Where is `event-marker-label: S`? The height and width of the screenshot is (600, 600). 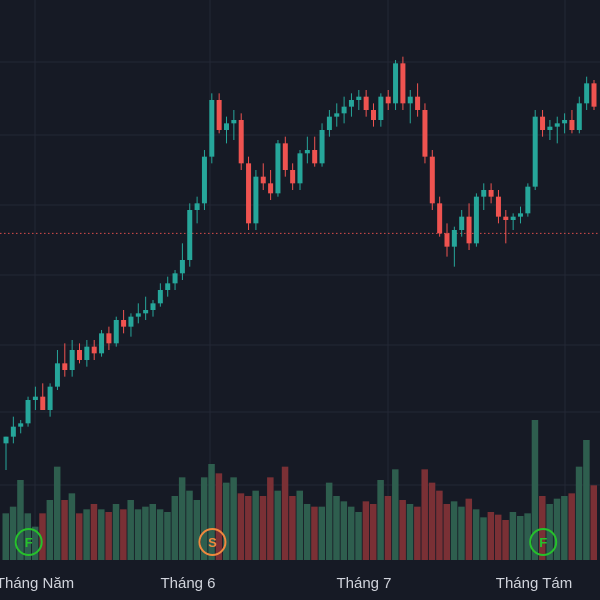 event-marker-label: S is located at coordinates (212, 542).